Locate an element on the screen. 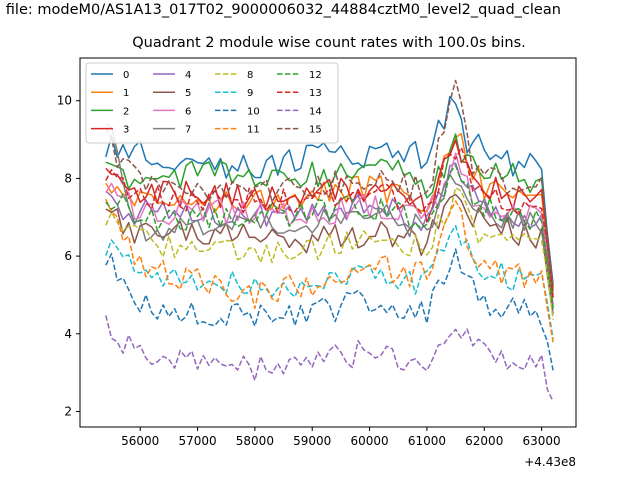 The width and height of the screenshot is (640, 480). legend-box is located at coordinates (212, 103).